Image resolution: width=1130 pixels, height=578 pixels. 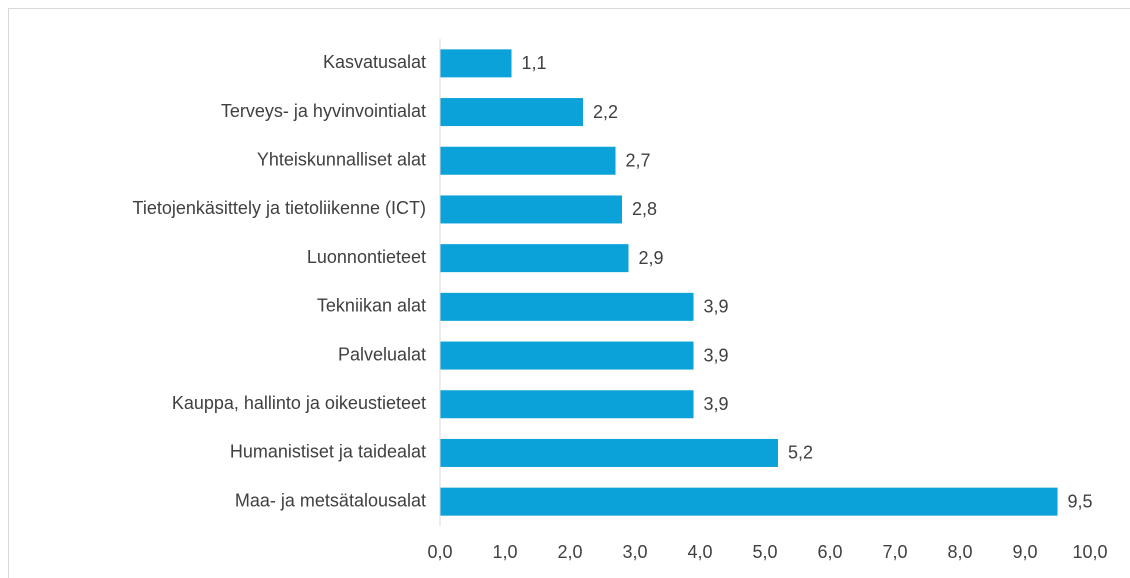 I want to click on value-label: 2,7, so click(x=638, y=161).